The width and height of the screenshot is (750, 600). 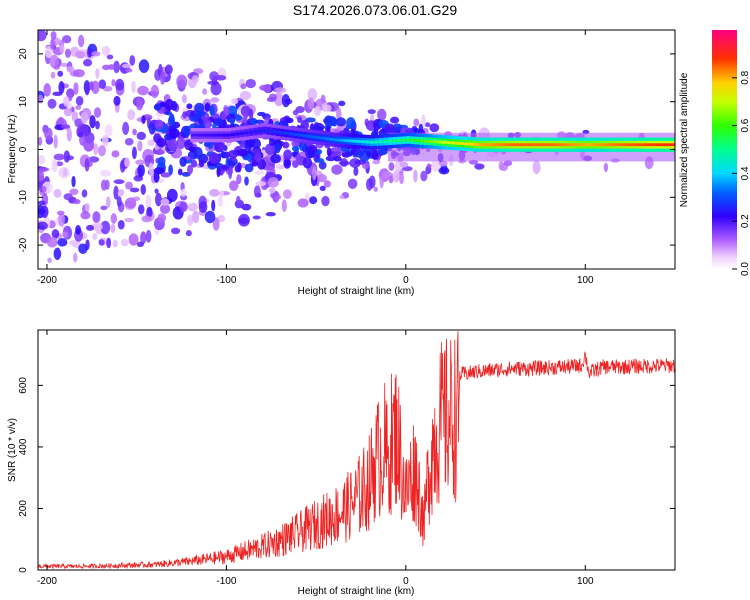 I want to click on snr-x-tick-label: 100, so click(x=585, y=581).